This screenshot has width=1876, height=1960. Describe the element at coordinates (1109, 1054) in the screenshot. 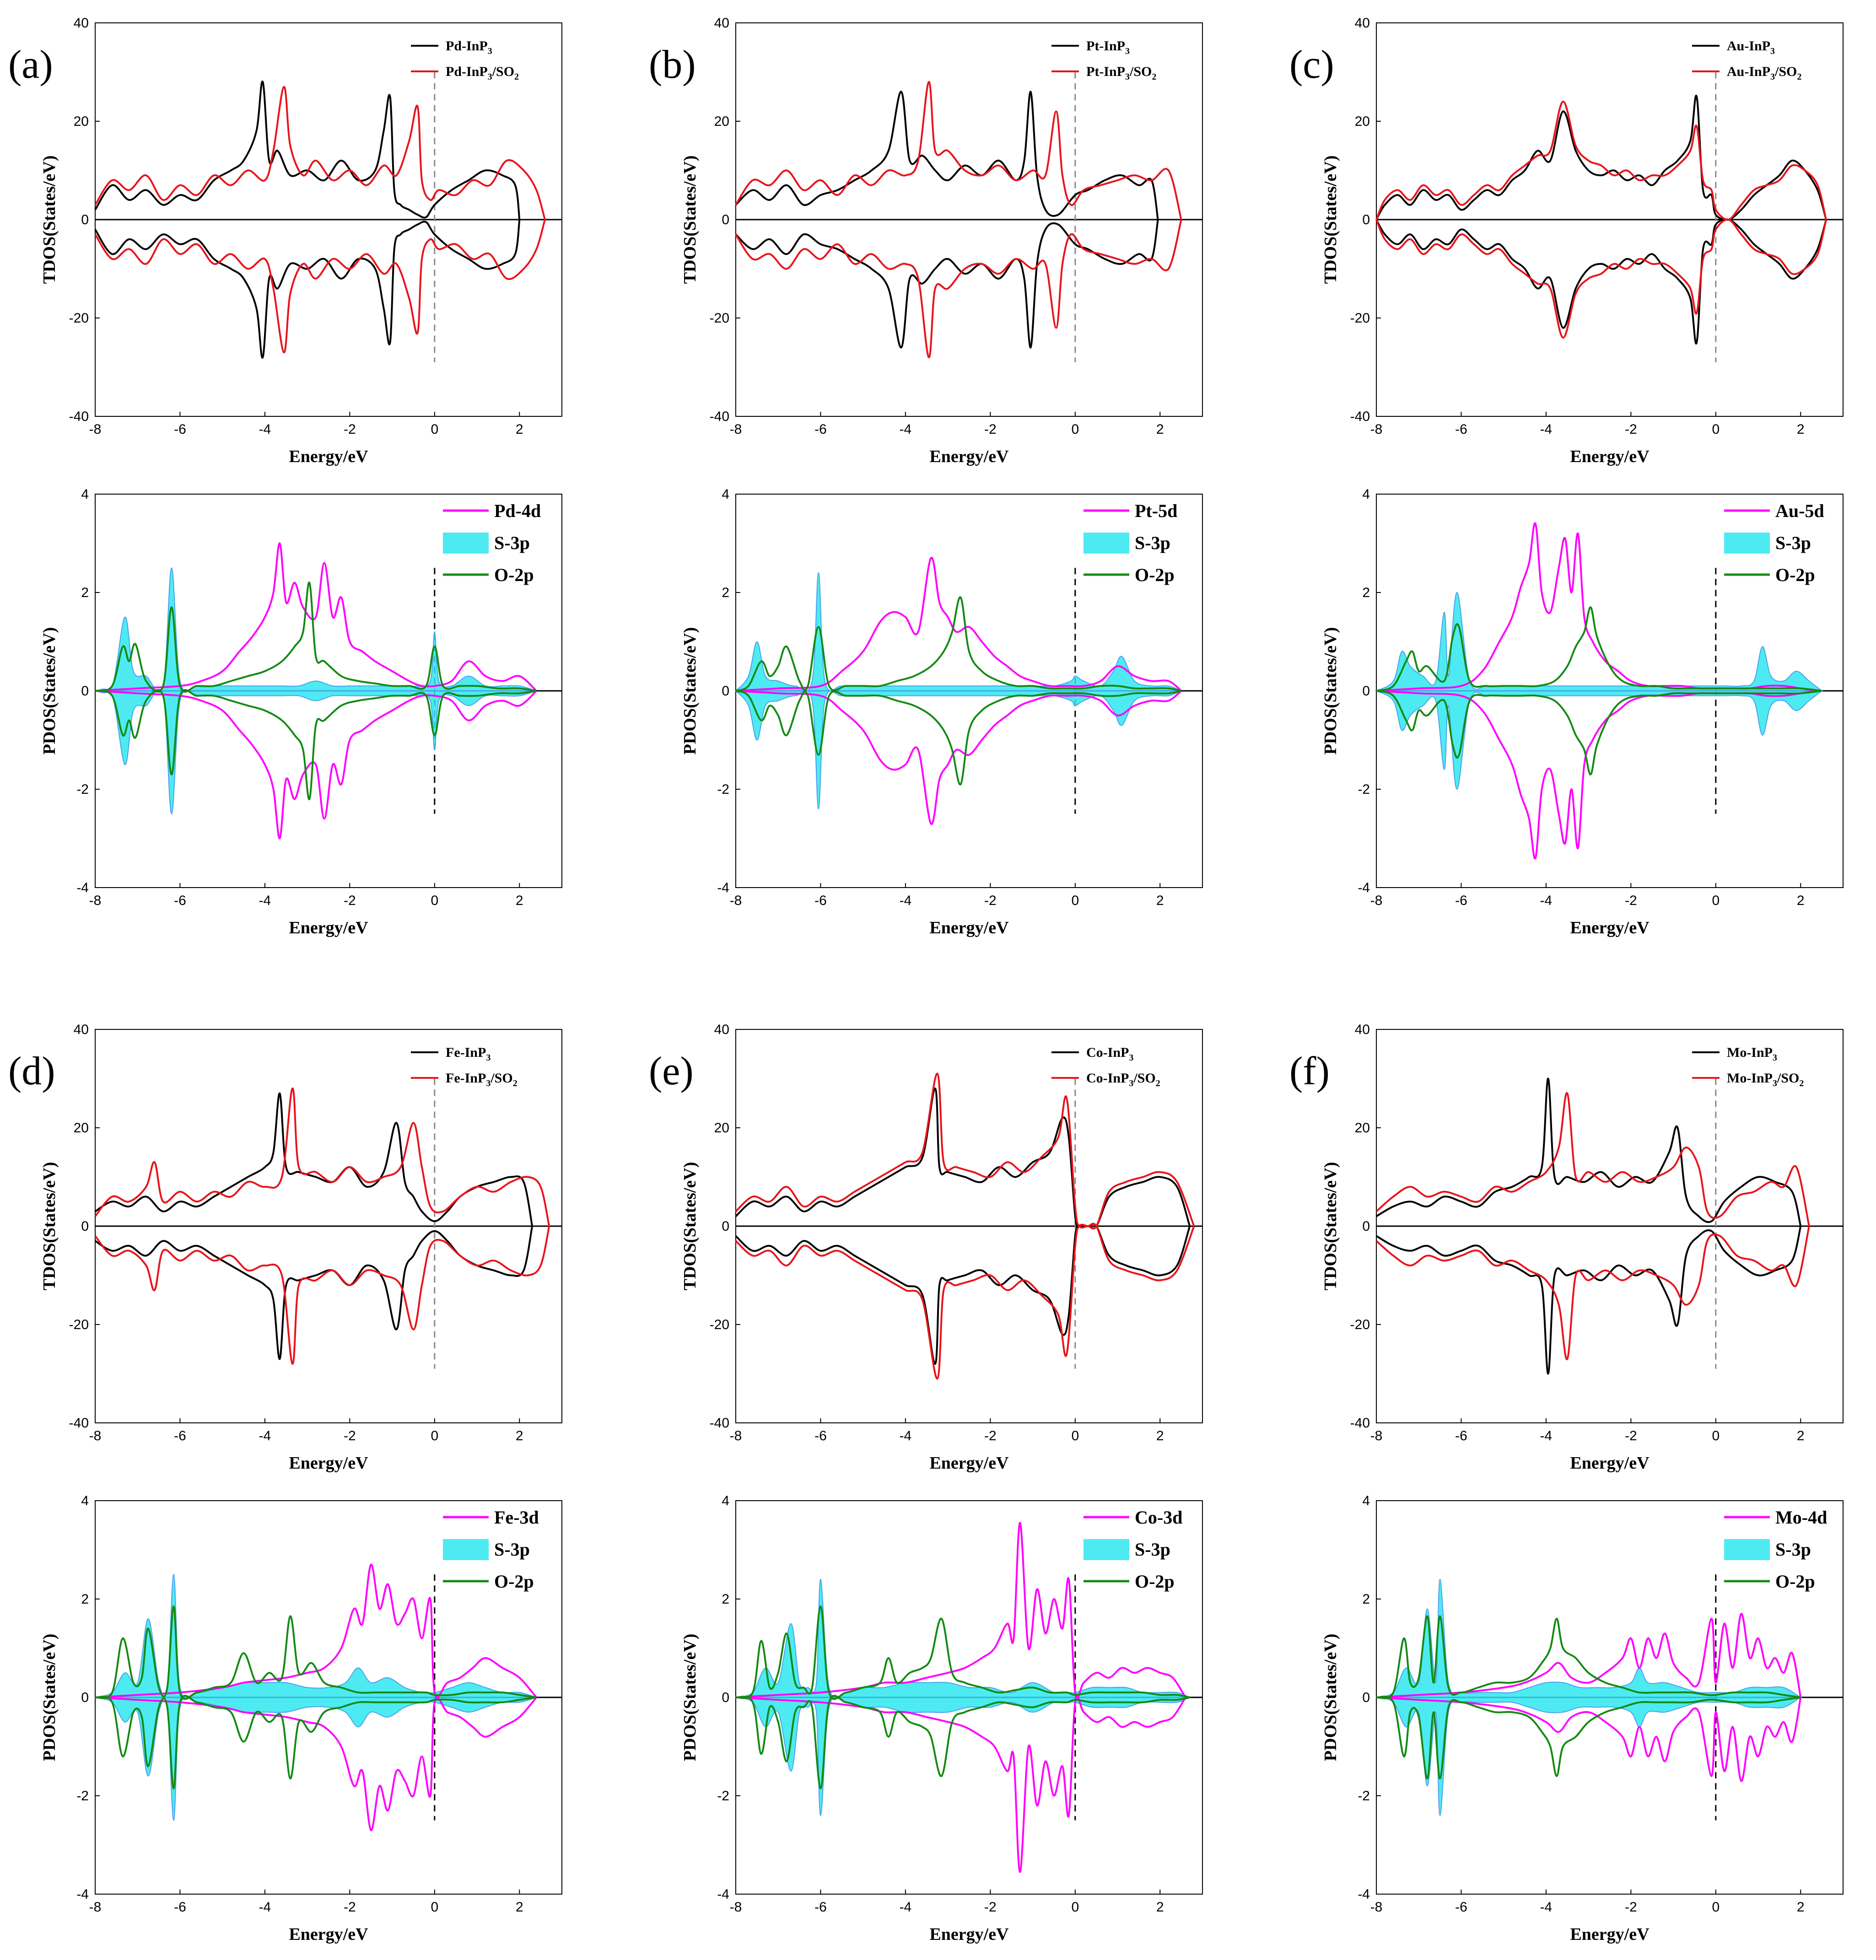

I see `legend-label: Co-InP3` at that location.